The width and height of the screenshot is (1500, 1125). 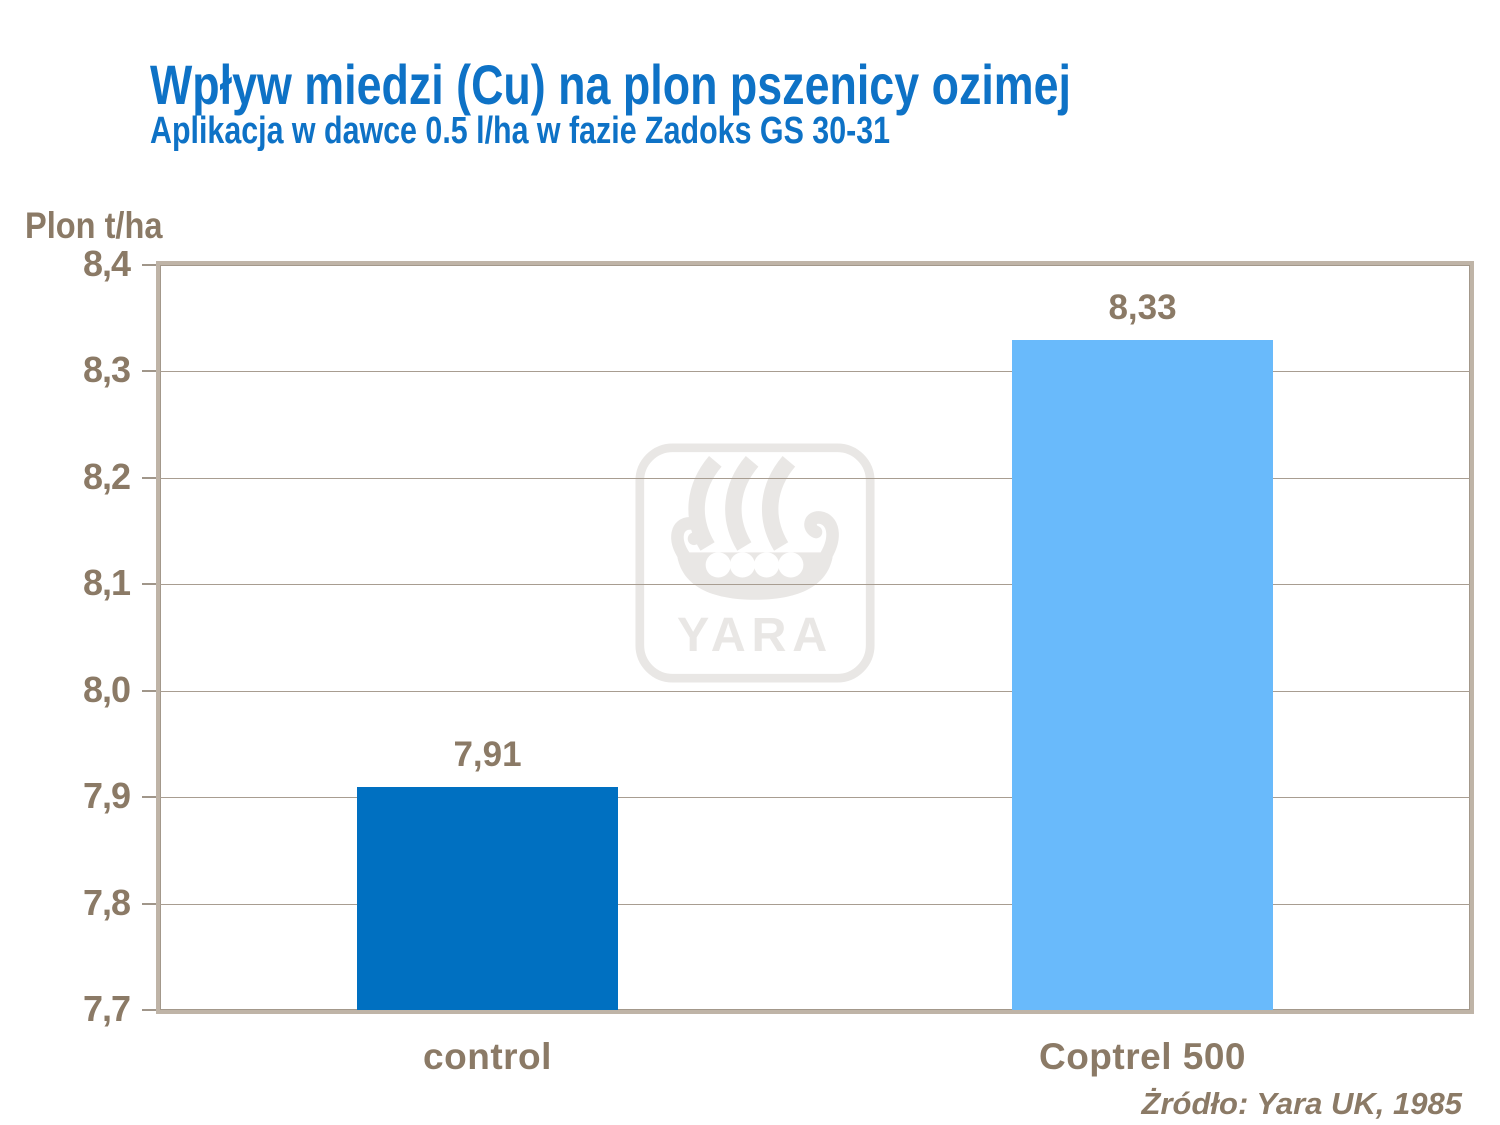 What do you see at coordinates (106, 263) in the screenshot?
I see `y-tick-label: 8,4` at bounding box center [106, 263].